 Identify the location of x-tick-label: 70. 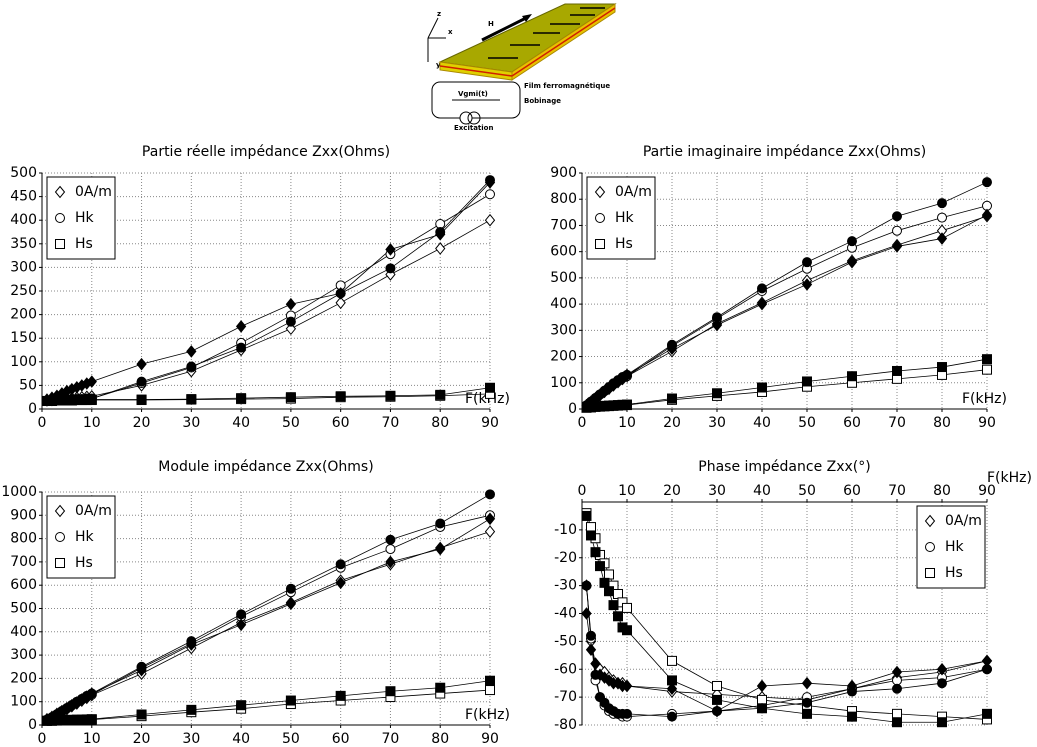
(897, 423).